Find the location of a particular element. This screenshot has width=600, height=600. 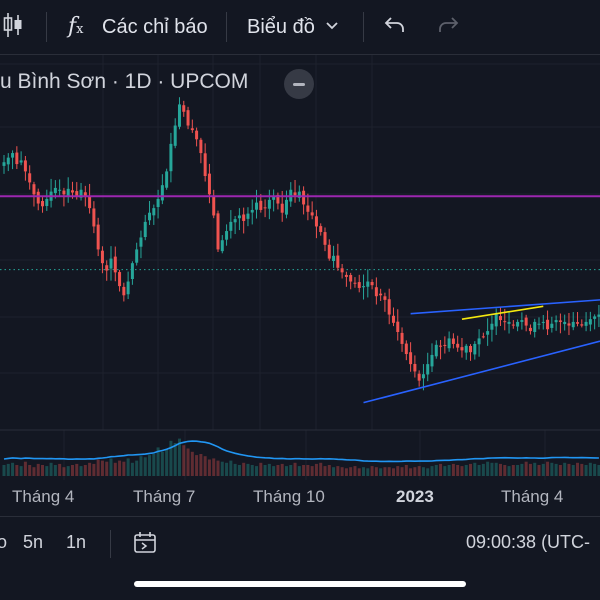

volume-moving-average-line is located at coordinates (301, 451).